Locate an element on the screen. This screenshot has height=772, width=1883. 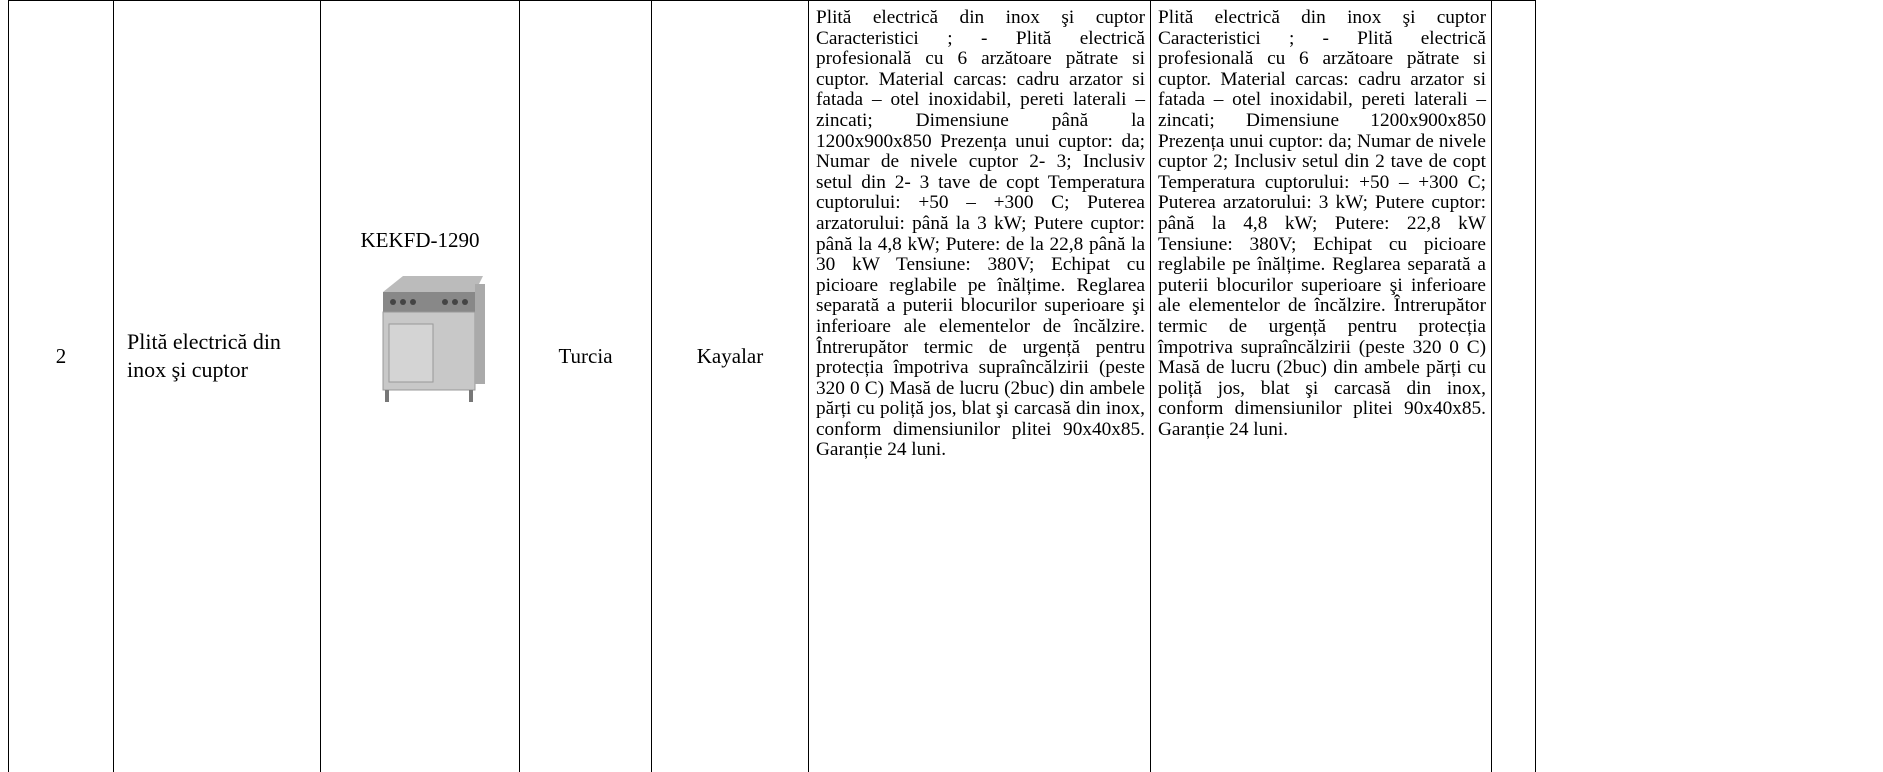
cell: KEKFD-1290 is located at coordinates (419, 386).